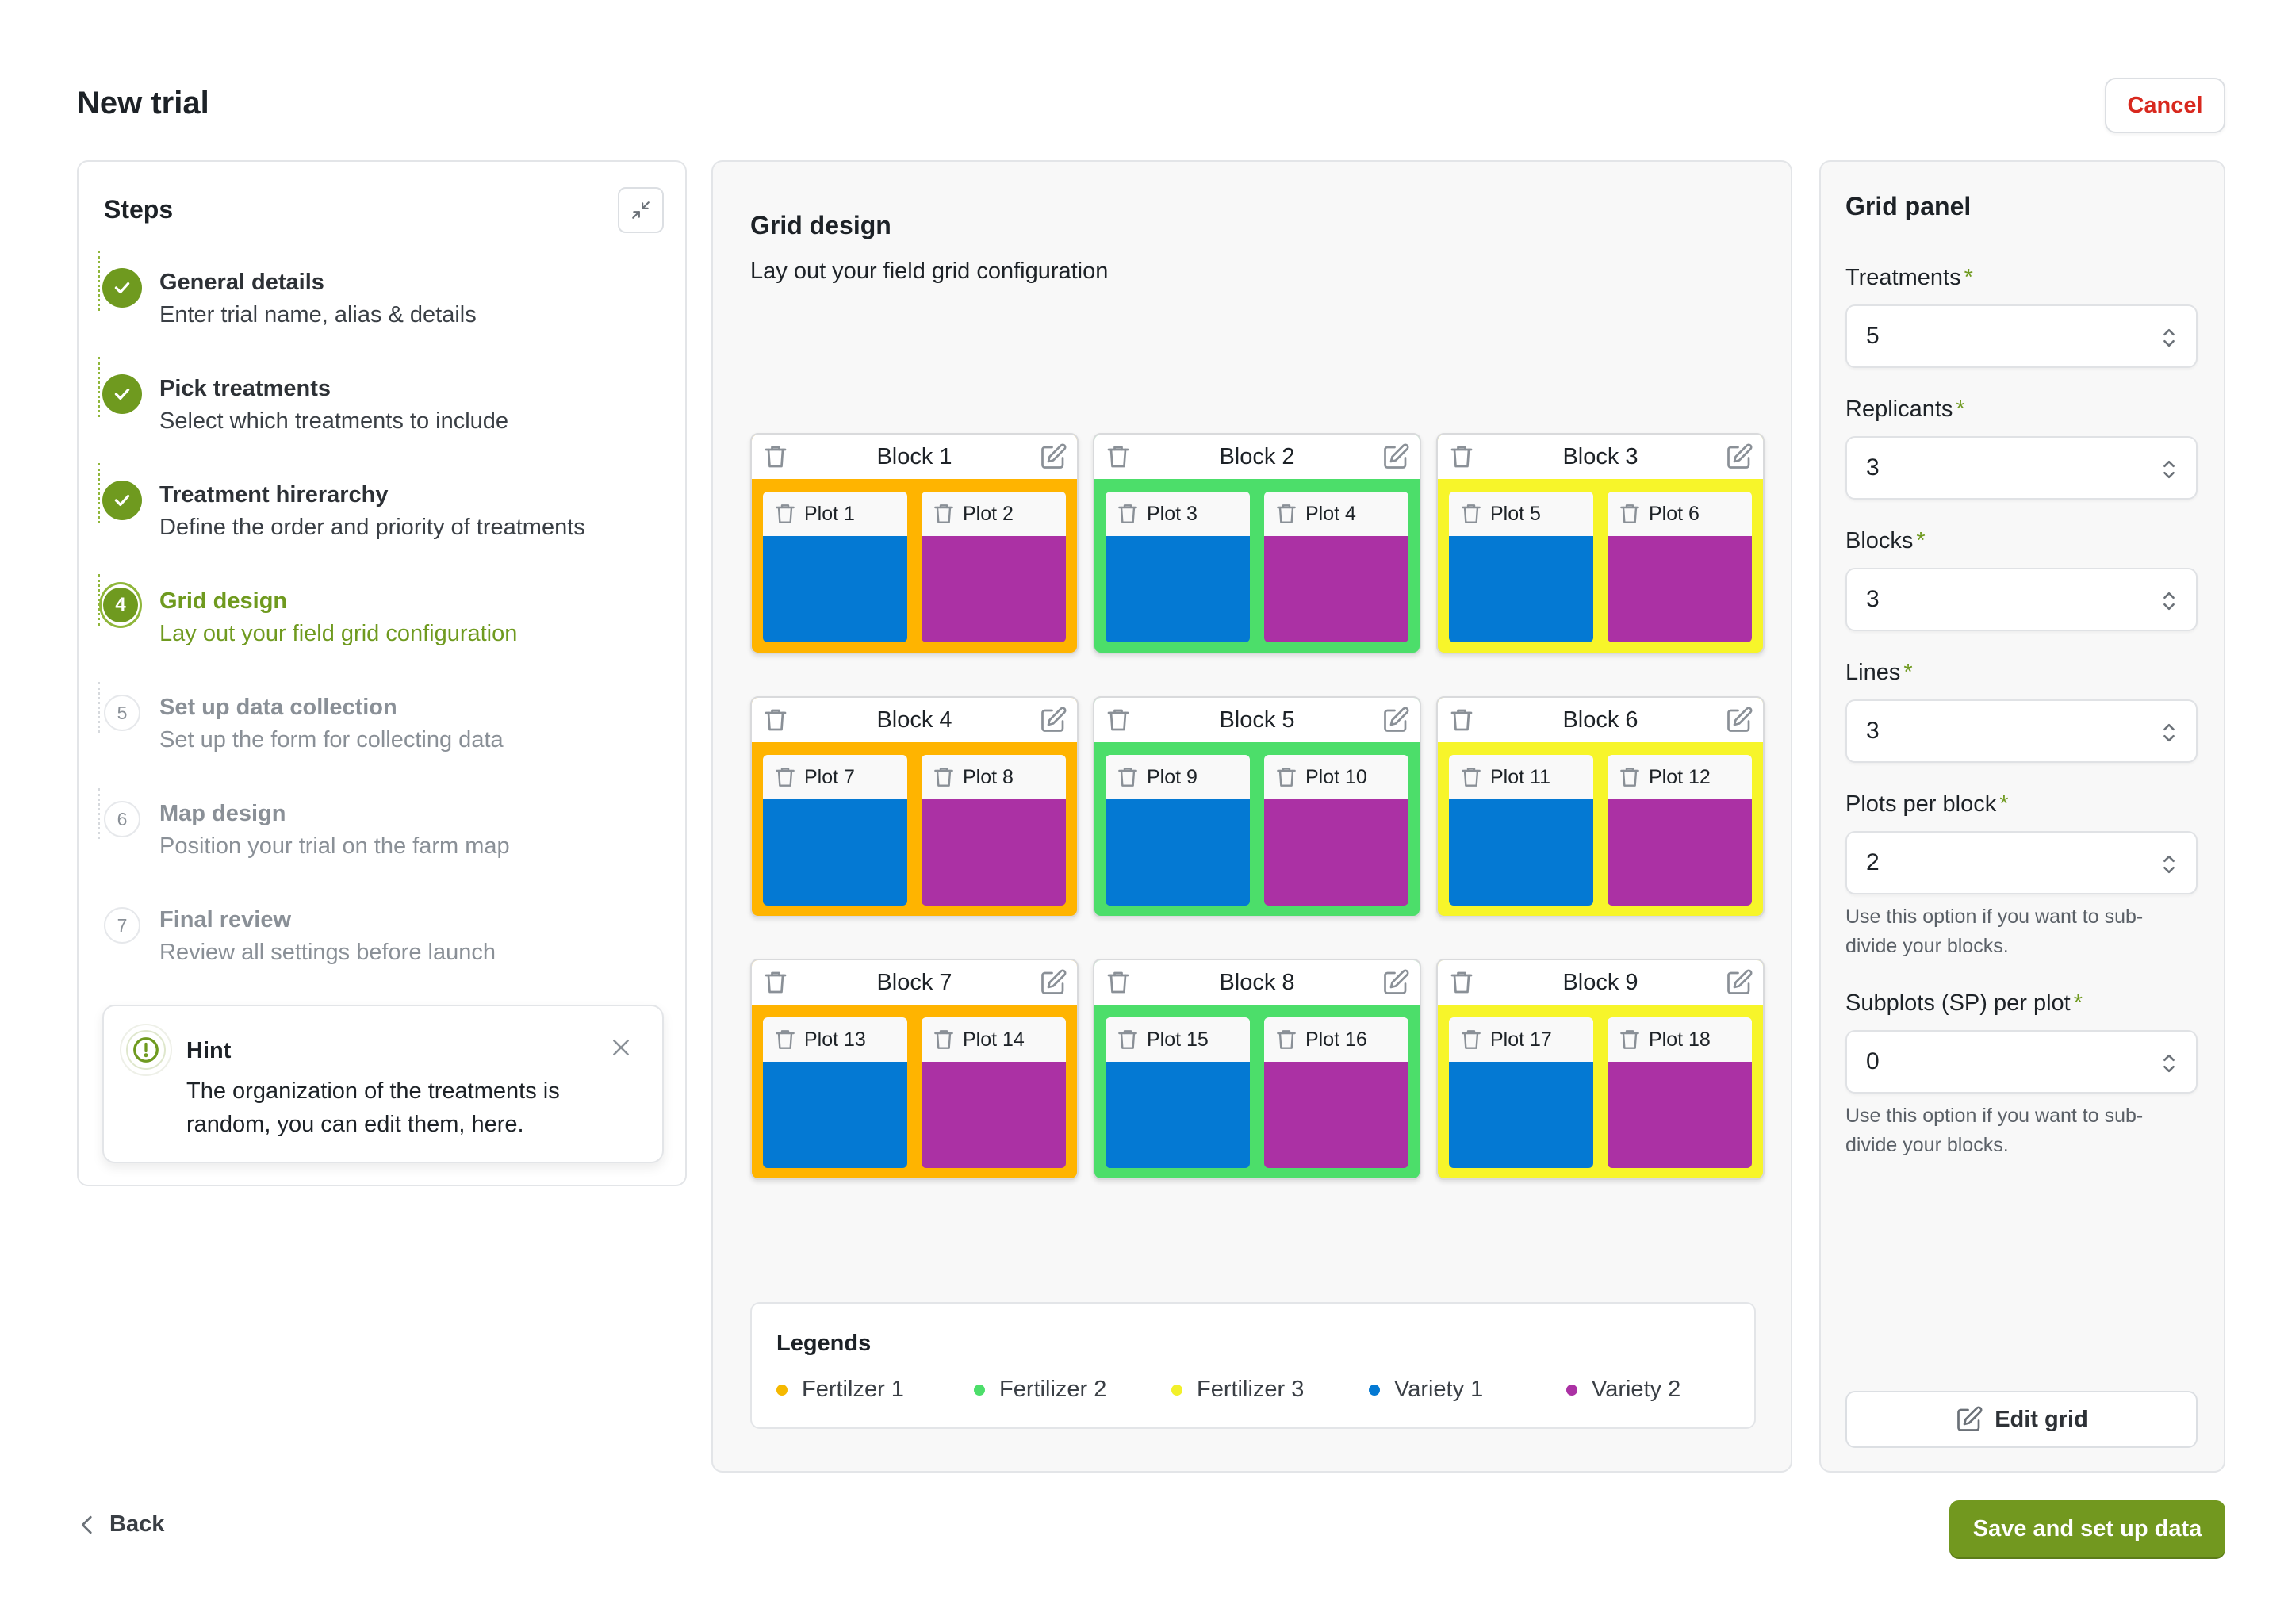 The width and height of the screenshot is (2284, 1624). What do you see at coordinates (1178, 777) in the screenshot?
I see `plot-header: Plot 9` at bounding box center [1178, 777].